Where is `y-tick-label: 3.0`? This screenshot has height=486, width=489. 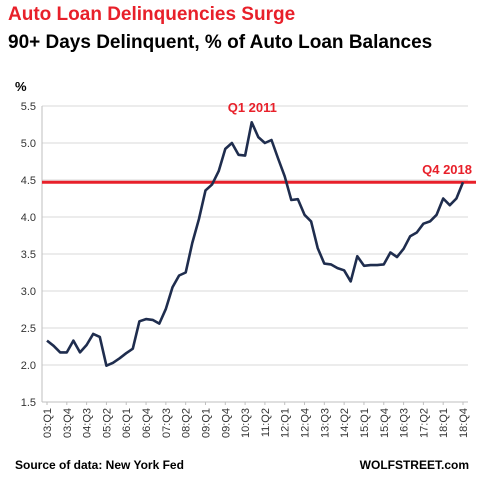
y-tick-label: 3.0 is located at coordinates (28, 292).